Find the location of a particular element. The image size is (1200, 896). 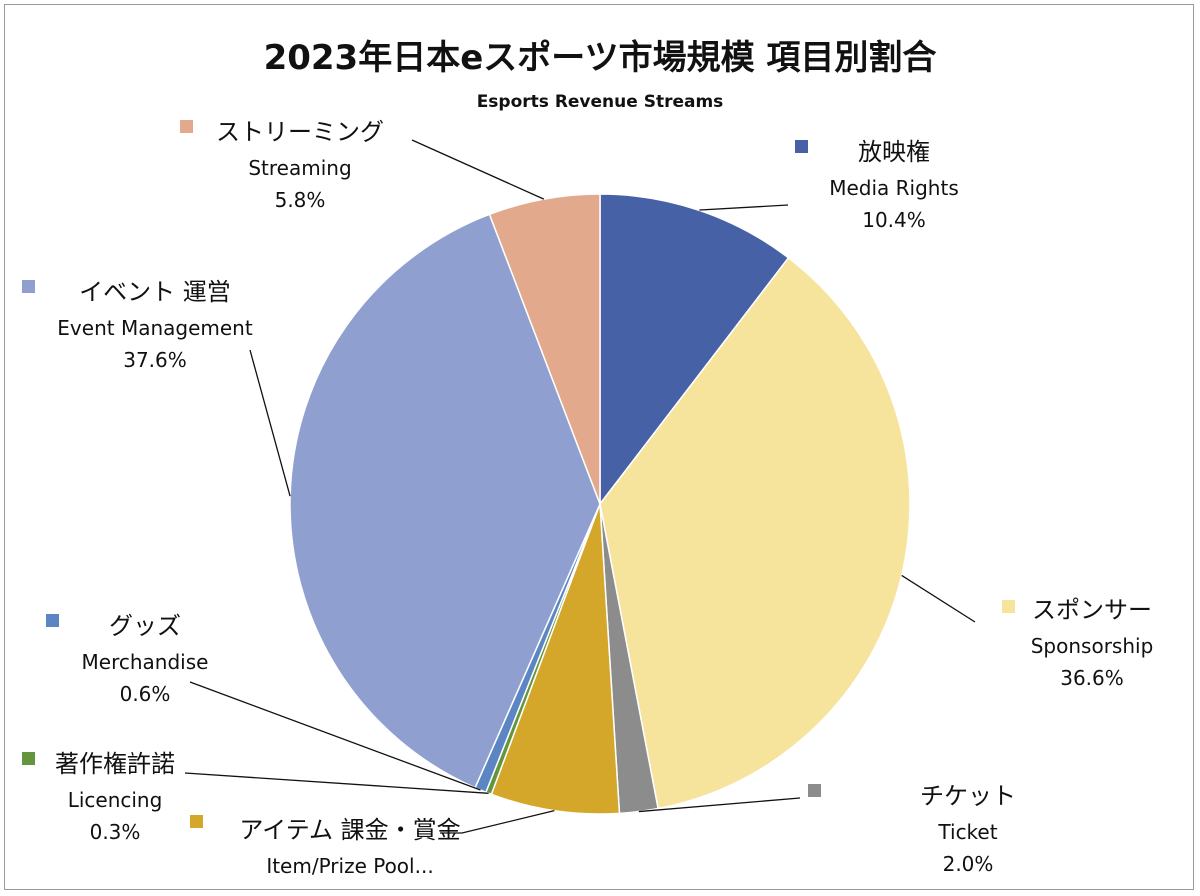

label-licencing-jp: 著作権許諾 is located at coordinates (115, 764).